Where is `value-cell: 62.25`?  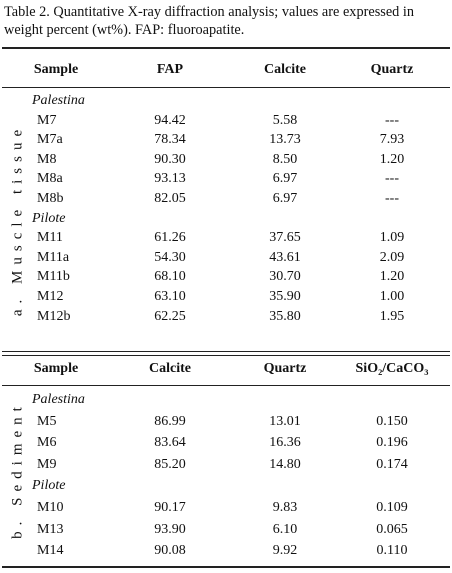 value-cell: 62.25 is located at coordinates (170, 316).